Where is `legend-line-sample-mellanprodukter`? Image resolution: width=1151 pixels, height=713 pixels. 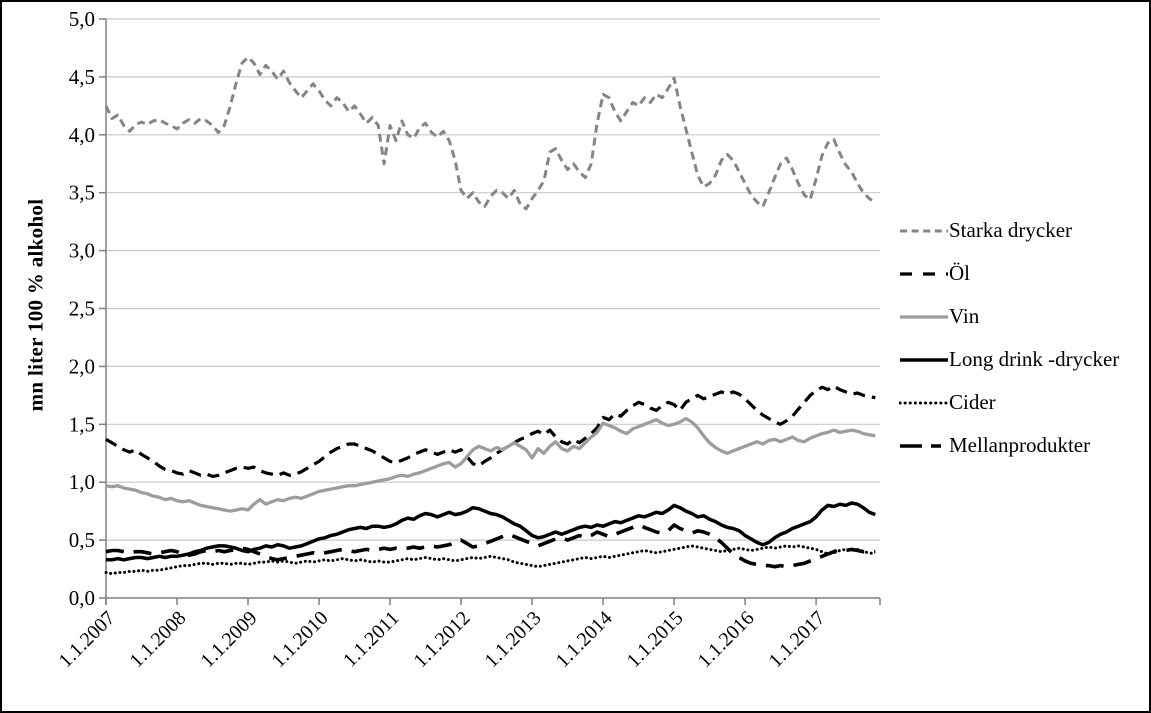
legend-line-sample-mellanprodukter is located at coordinates (924, 445).